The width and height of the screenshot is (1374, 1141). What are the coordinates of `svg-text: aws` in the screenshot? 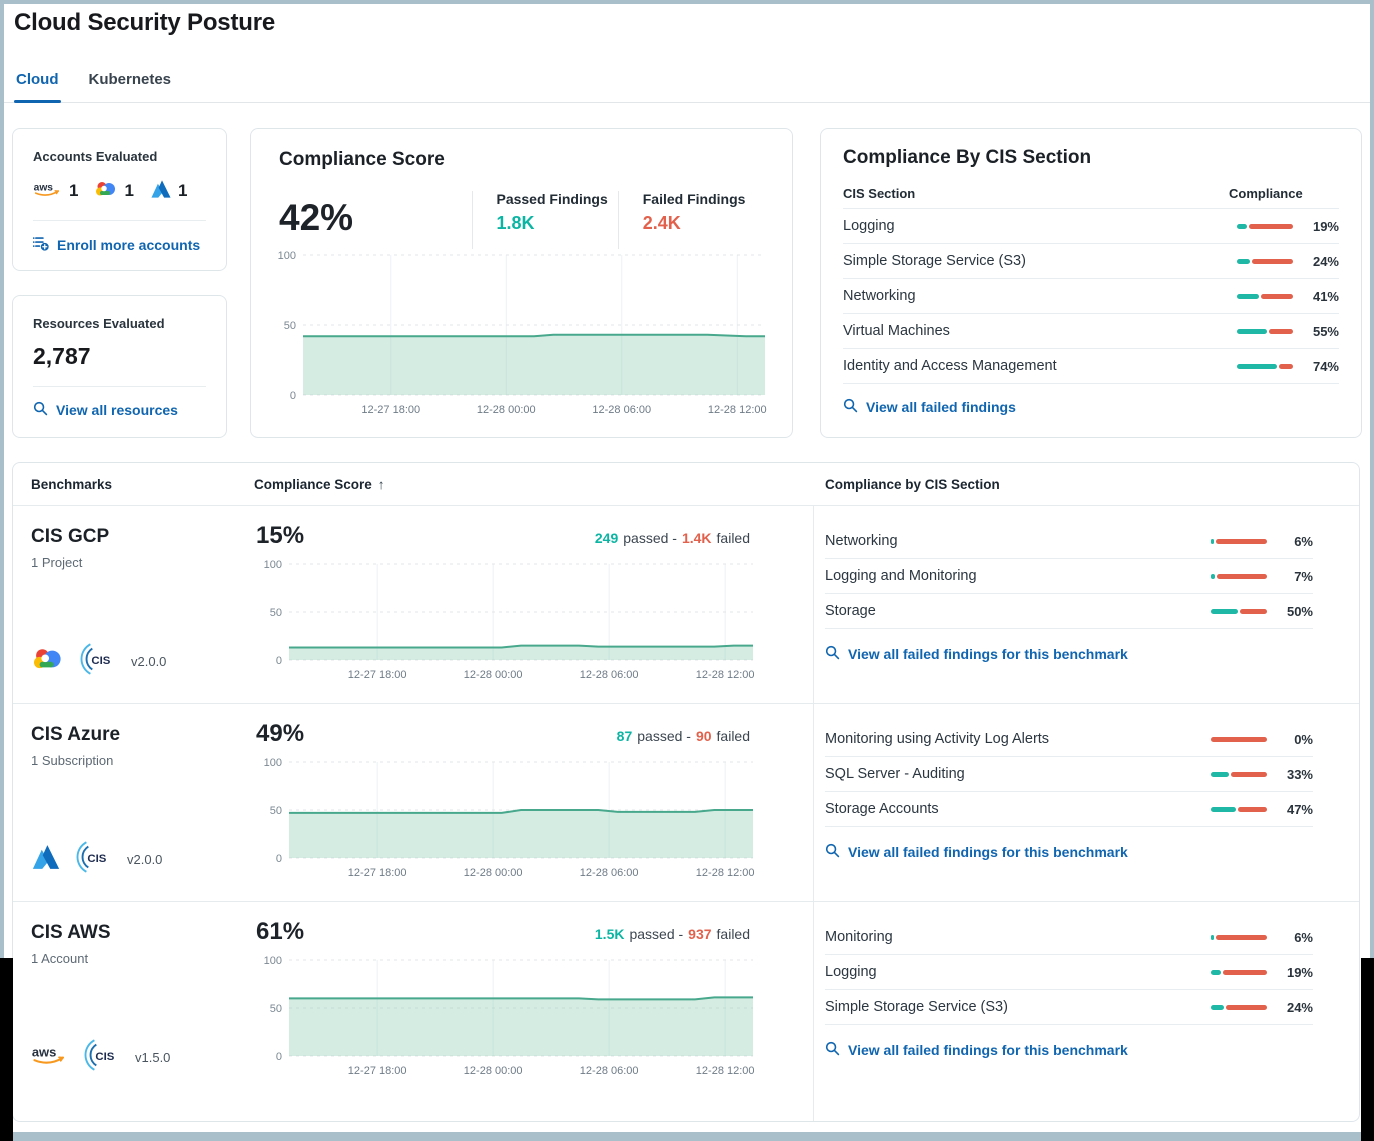 It's located at (44, 1052).